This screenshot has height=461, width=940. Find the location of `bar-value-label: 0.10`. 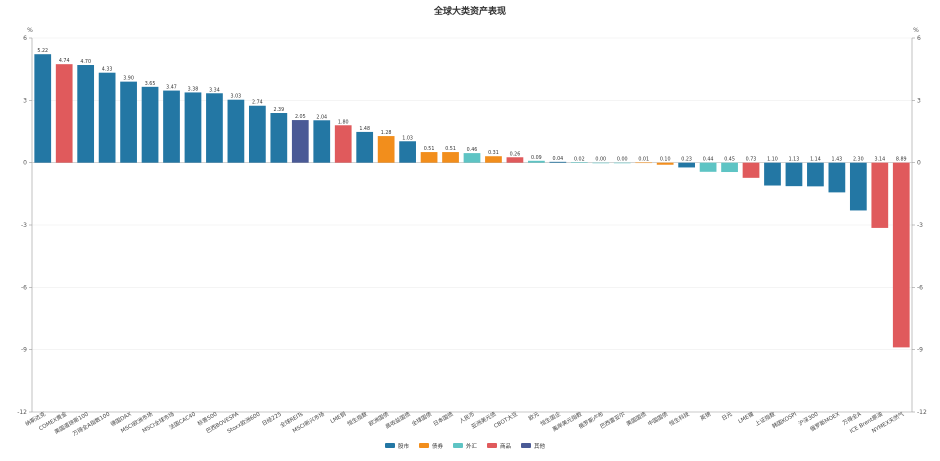

bar-value-label: 0.10 is located at coordinates (665, 160).